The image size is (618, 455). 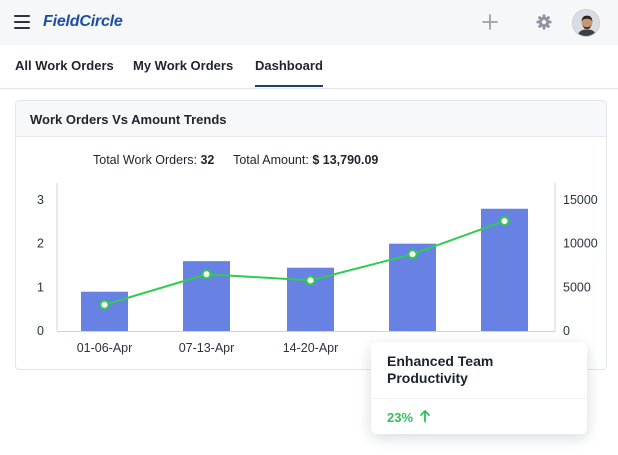 What do you see at coordinates (309, 22) in the screenshot?
I see `top-bar: FieldCircle` at bounding box center [309, 22].